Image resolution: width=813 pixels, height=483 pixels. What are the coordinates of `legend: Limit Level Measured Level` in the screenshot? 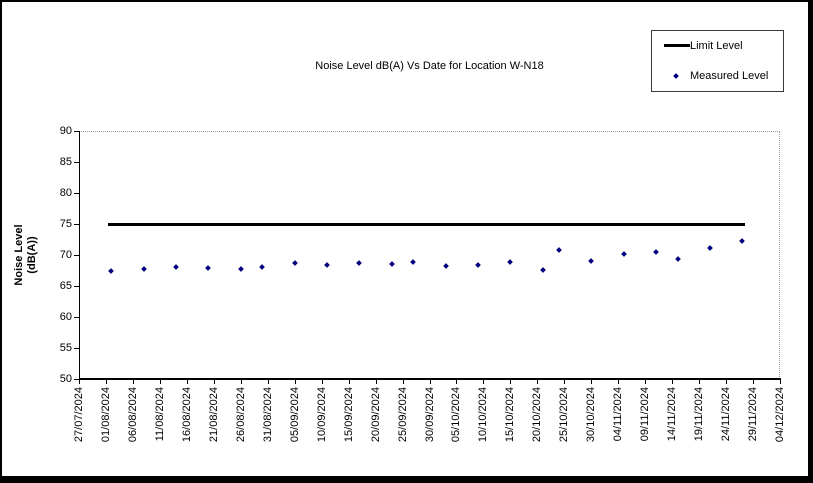 It's located at (717, 61).